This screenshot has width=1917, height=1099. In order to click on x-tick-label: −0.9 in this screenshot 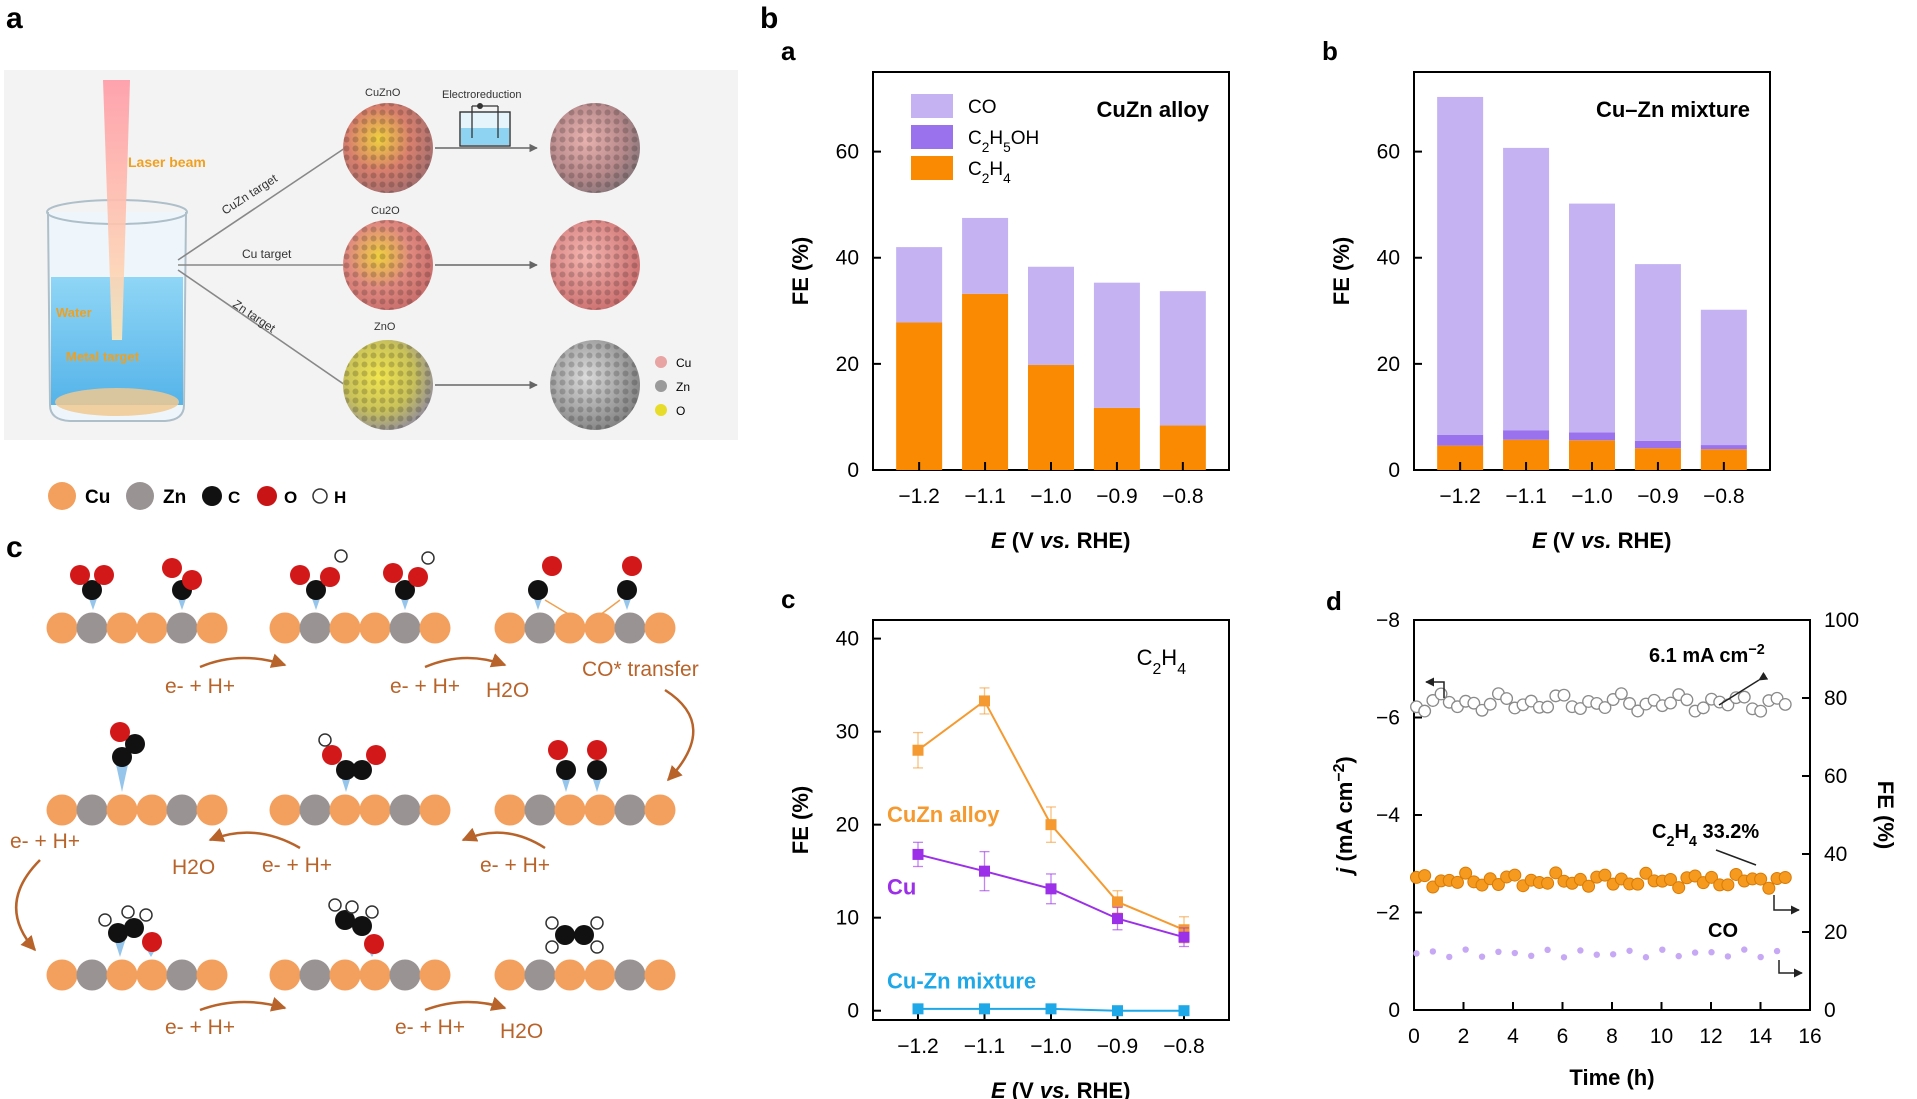, I will do `click(1117, 1046)`.